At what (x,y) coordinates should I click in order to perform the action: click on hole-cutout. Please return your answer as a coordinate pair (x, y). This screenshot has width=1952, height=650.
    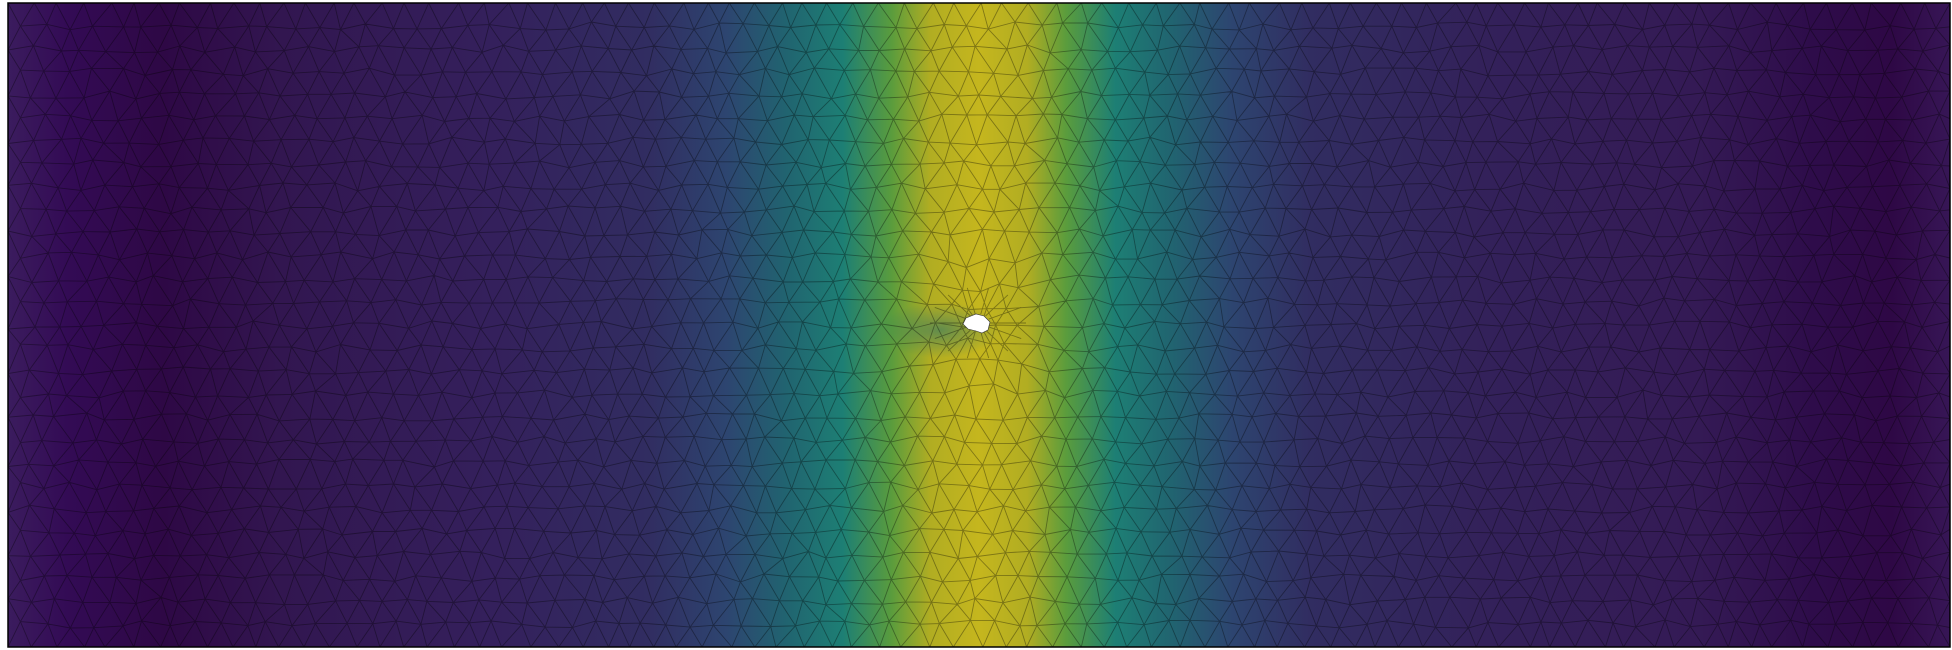
    Looking at the image, I should click on (976, 323).